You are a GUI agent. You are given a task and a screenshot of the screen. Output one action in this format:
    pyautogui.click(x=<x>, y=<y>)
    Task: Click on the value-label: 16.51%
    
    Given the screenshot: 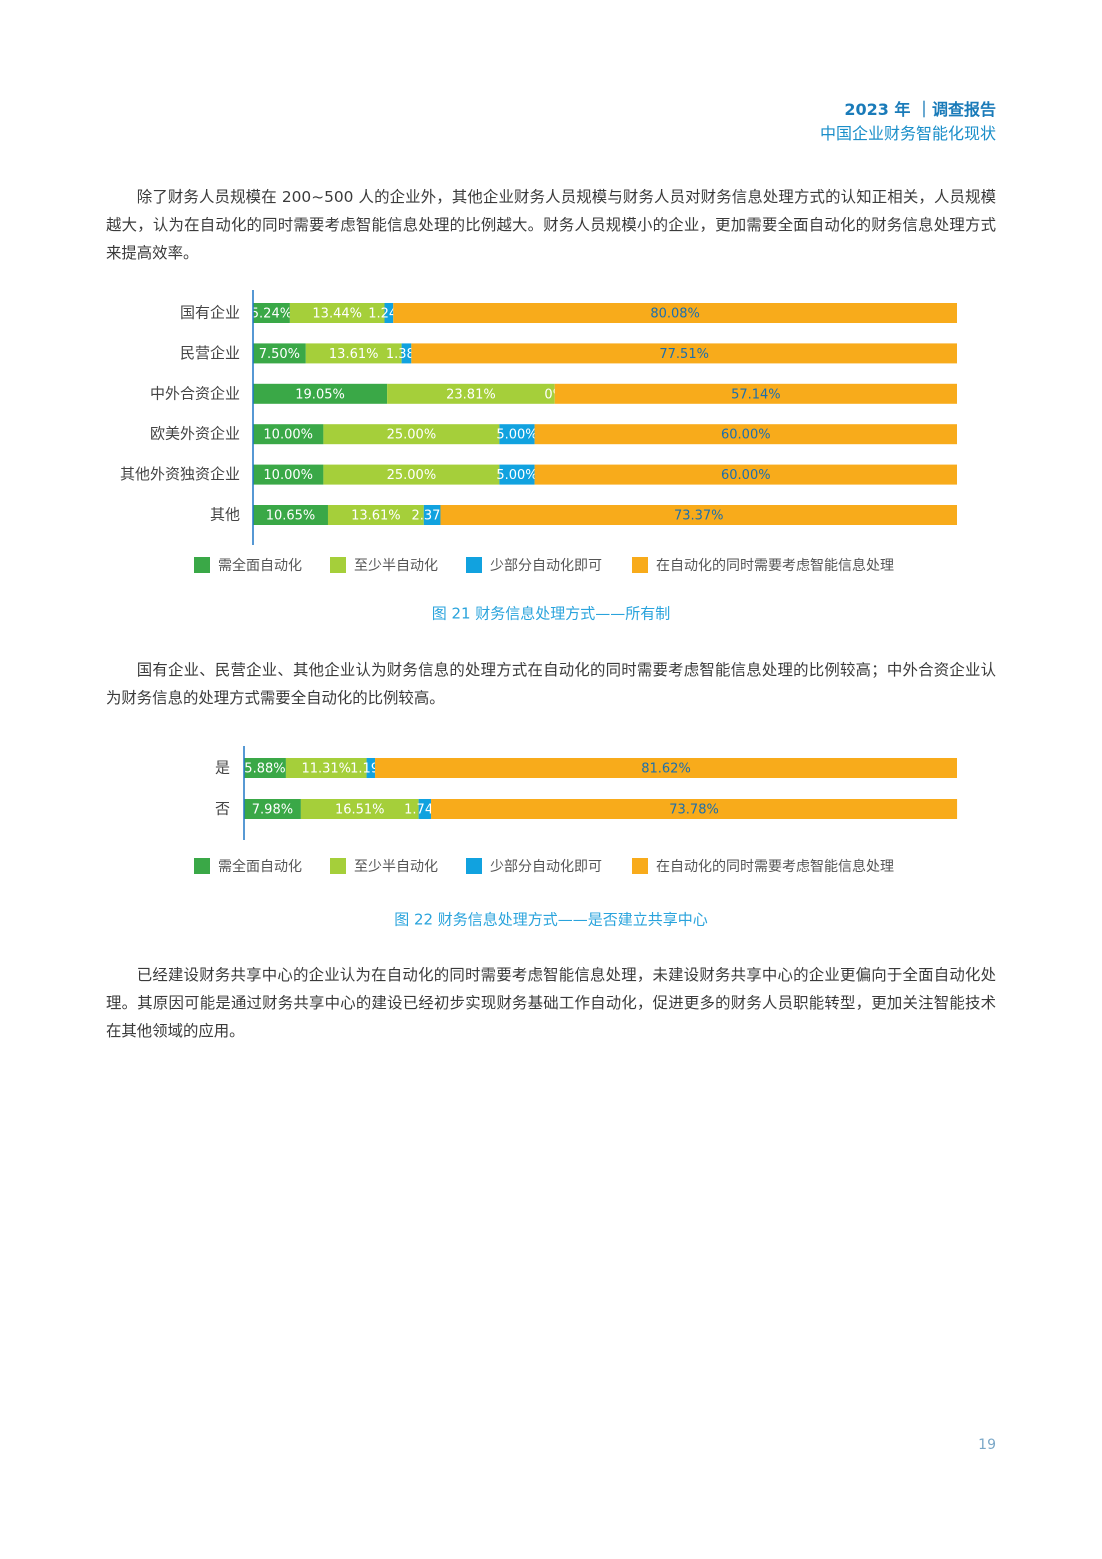 What is the action you would take?
    pyautogui.click(x=360, y=810)
    